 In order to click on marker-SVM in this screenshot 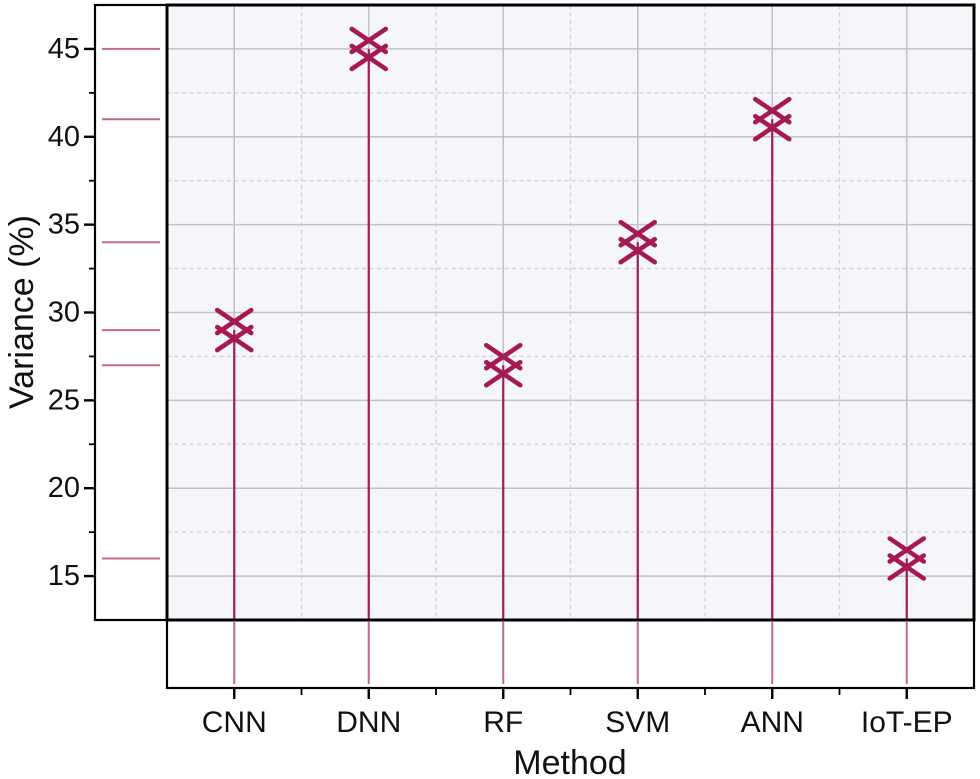, I will do `click(638, 242)`.